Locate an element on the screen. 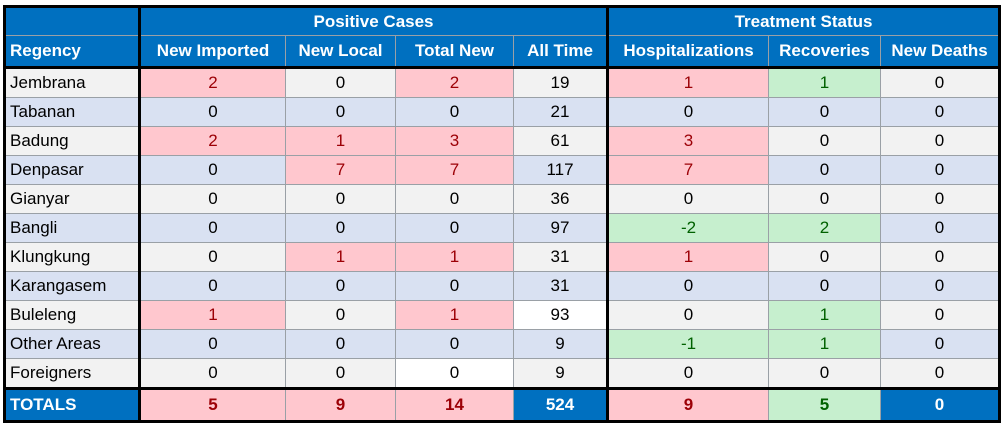 The image size is (1007, 423). col-header-hospitalizations: Hospitalizations is located at coordinates (688, 51).